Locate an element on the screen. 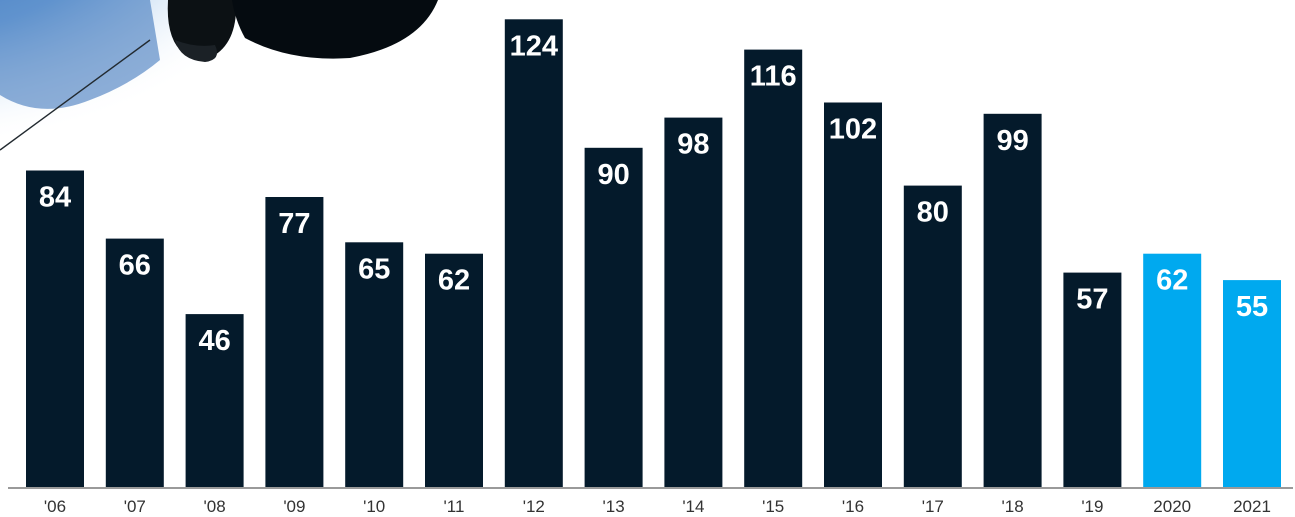 The height and width of the screenshot is (517, 1295). x-tick-label-7: '13 is located at coordinates (614, 506).